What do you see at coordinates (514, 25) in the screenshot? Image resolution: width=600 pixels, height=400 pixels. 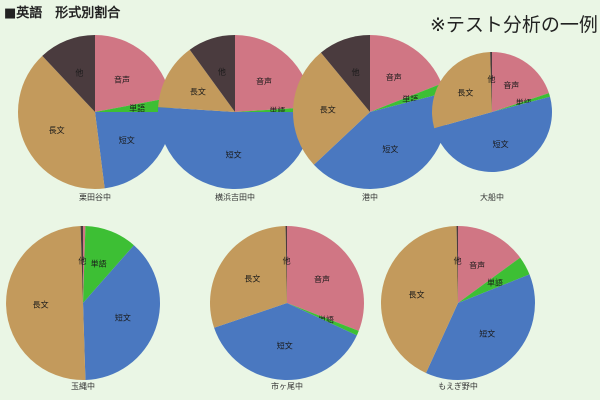 I see `note-text: ※テスト分析の一例` at bounding box center [514, 25].